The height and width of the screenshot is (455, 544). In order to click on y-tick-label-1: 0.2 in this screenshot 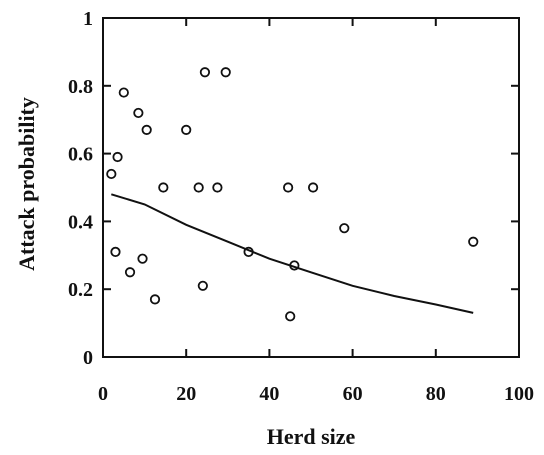, I will do `click(80, 290)`.